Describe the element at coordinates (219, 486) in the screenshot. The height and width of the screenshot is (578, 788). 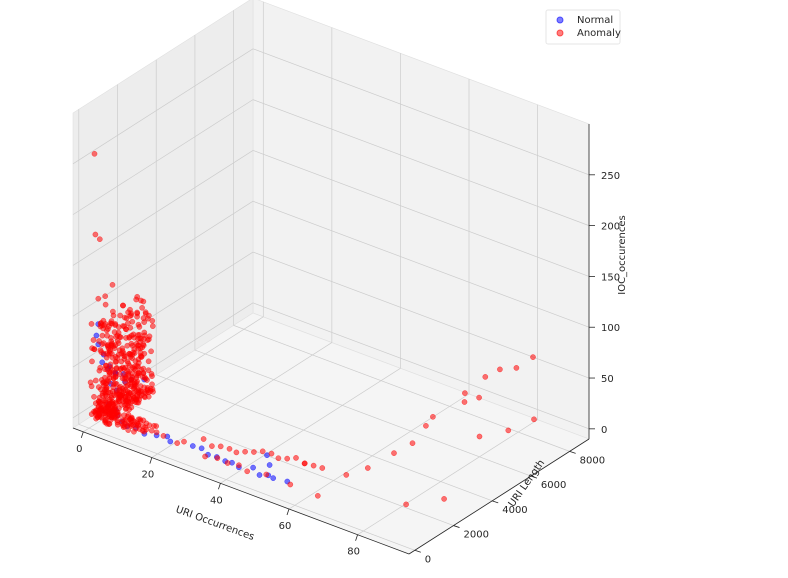
I see `x-tick-mark` at that location.